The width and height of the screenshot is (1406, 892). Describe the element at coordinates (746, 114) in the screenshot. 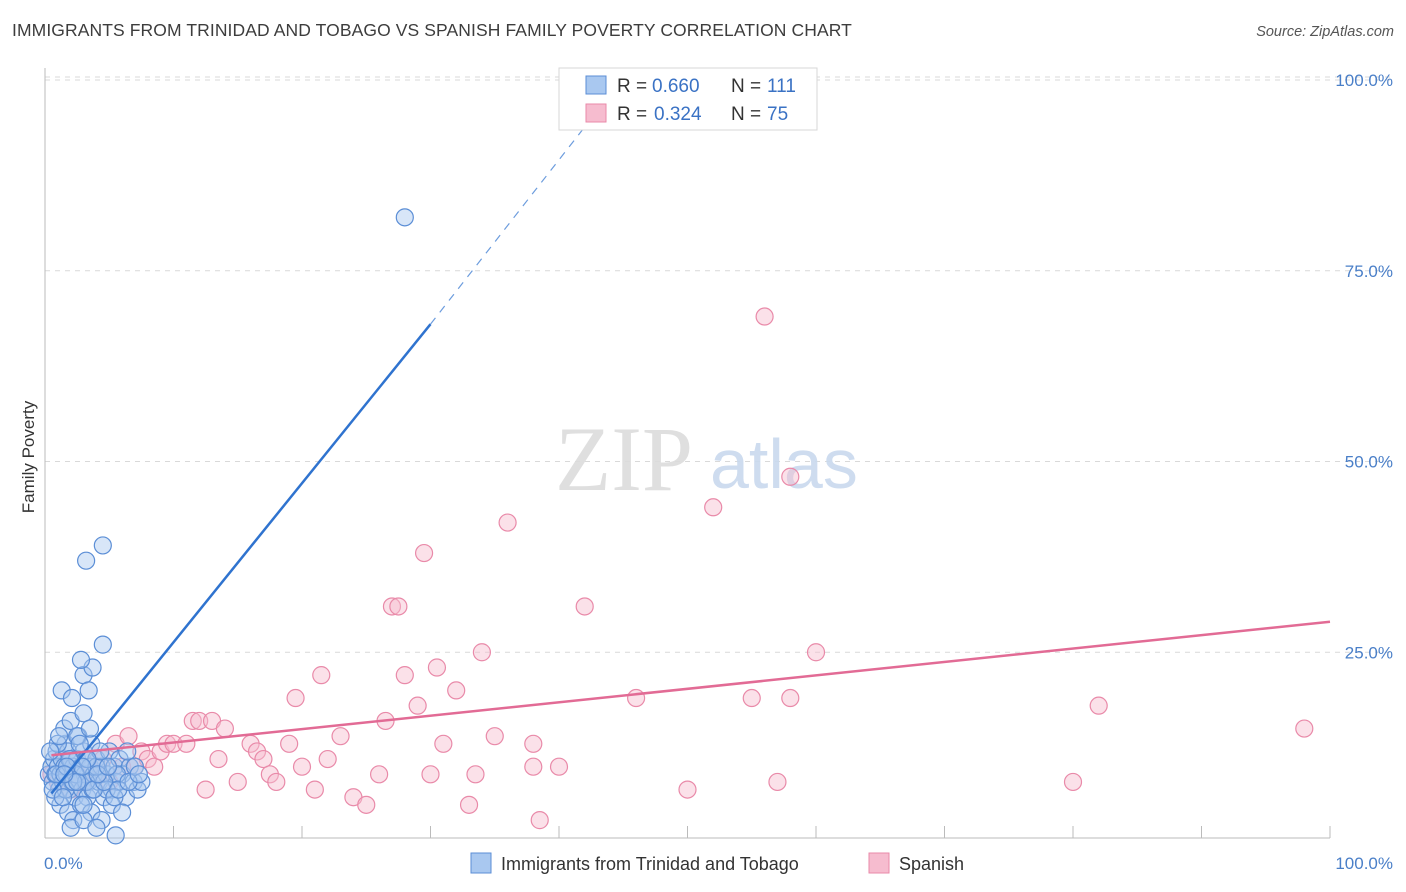

I see `legend-n-label-pink: N =` at that location.